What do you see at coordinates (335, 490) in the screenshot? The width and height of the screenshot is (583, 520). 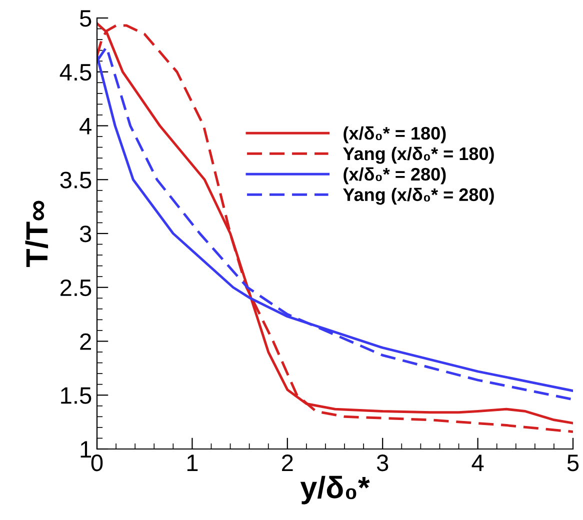 I see `x-axis-title: y/δ₀*` at bounding box center [335, 490].